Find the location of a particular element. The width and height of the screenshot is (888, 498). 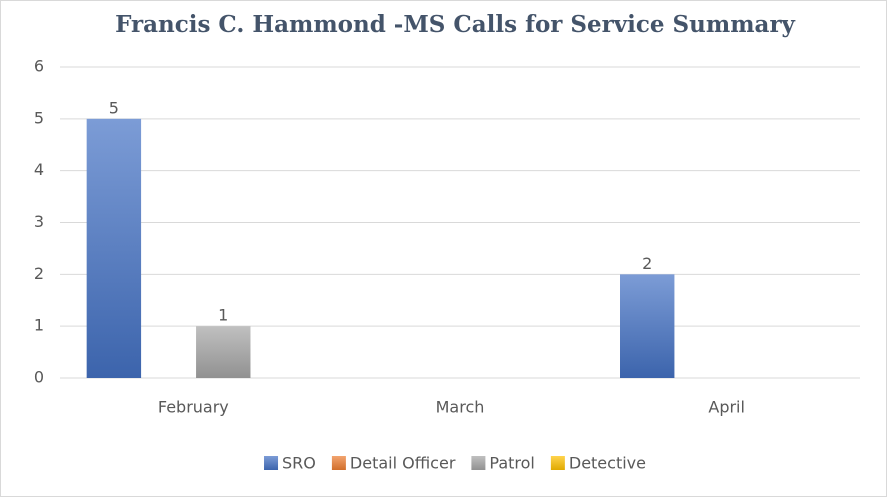

legend-label: Detective is located at coordinates (607, 463).